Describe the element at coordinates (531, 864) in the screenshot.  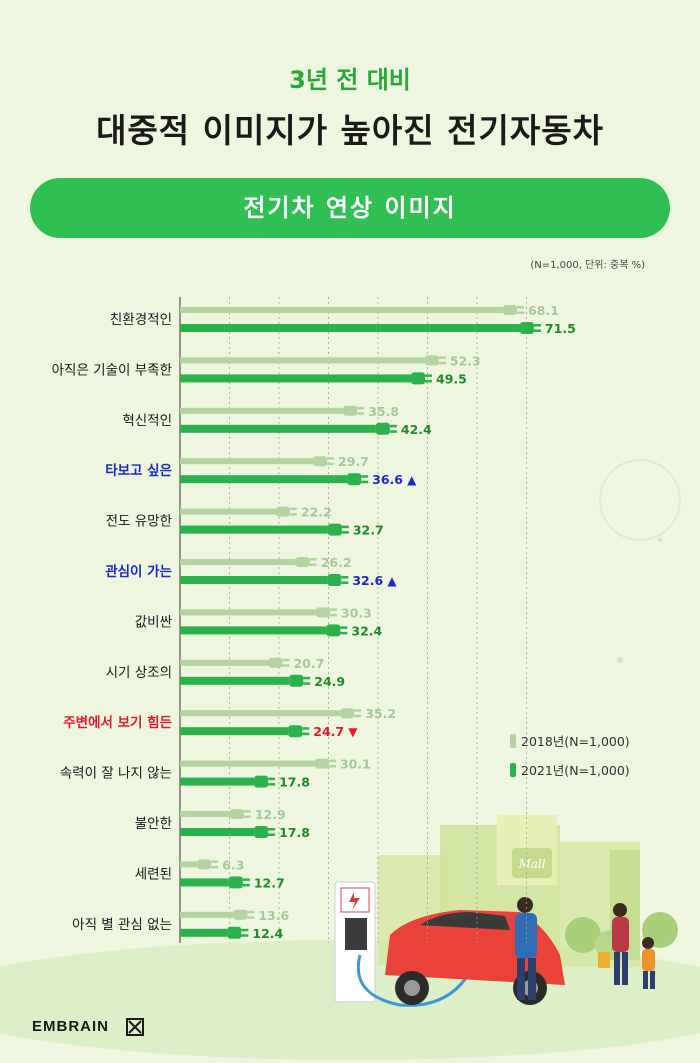
I see `svg-text: Mall` at that location.